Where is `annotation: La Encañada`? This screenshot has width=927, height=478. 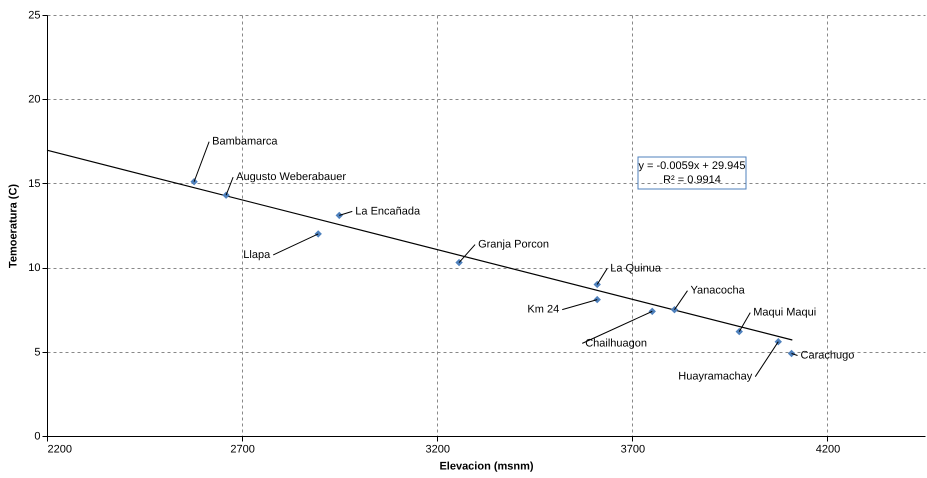
annotation: La Encañada is located at coordinates (388, 211).